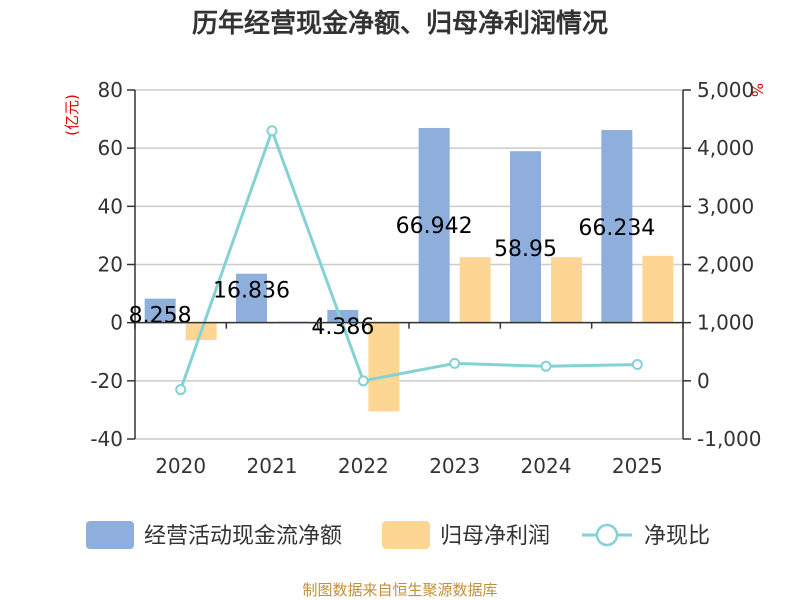 This screenshot has height=600, width=800. I want to click on left-tick-label: 40, so click(110, 206).